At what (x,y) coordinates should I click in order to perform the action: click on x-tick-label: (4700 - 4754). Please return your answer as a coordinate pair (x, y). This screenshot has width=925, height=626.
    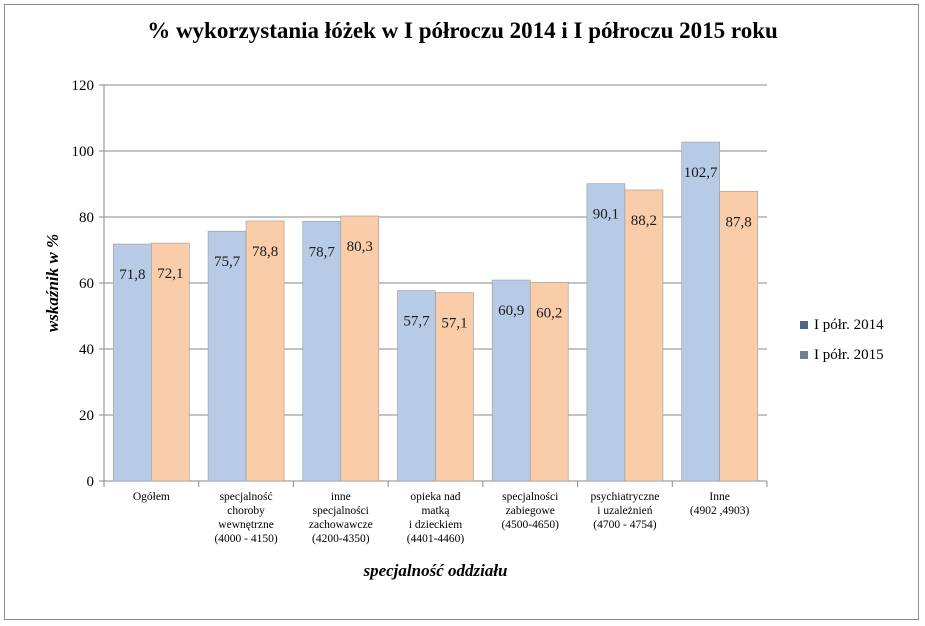
    Looking at the image, I should click on (624, 525).